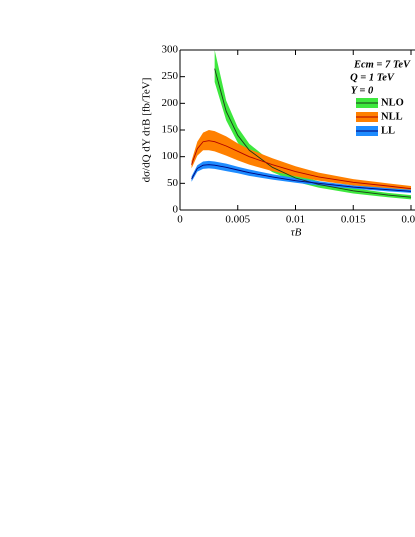 The image size is (415, 537). Describe the element at coordinates (372, 77) in the screenshot. I see `annotation: Q = 1 TeV` at that location.